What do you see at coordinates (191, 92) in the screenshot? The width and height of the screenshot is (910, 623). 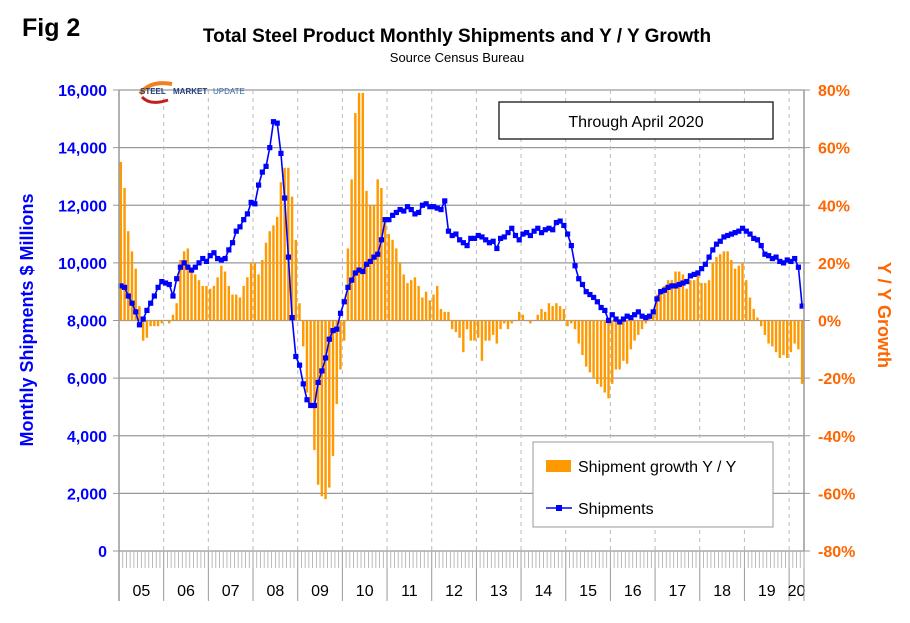 I see `steel-market-update-logo: STEEL MARKET UPDATE` at bounding box center [191, 92].